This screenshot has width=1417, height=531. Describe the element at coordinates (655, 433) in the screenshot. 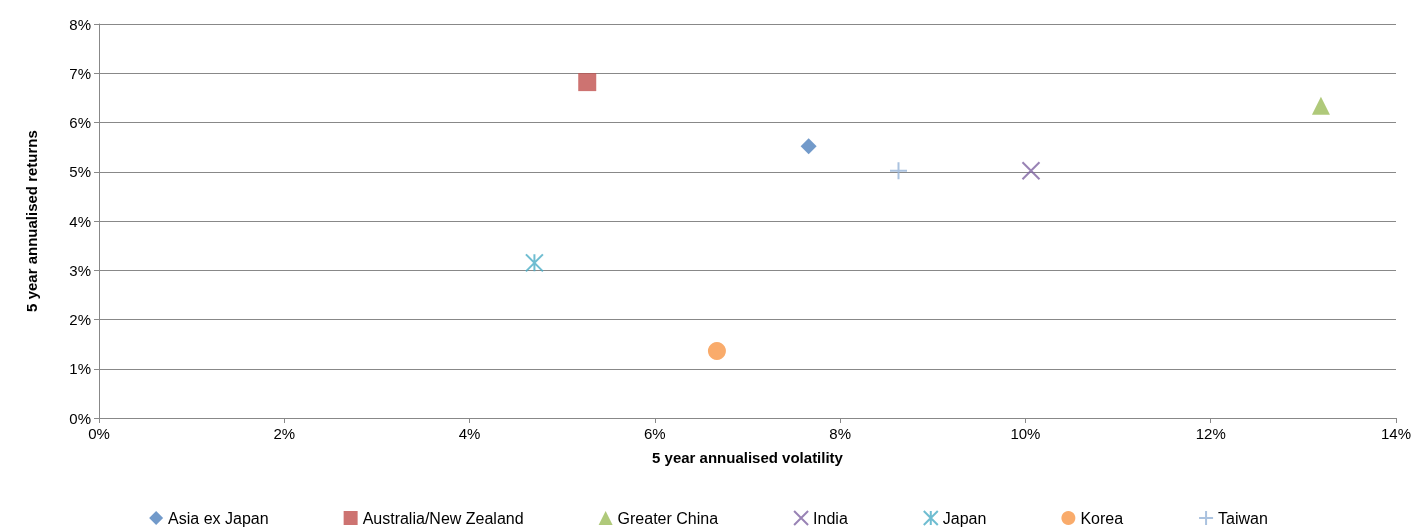

I see `x-tick-label: 6%` at that location.